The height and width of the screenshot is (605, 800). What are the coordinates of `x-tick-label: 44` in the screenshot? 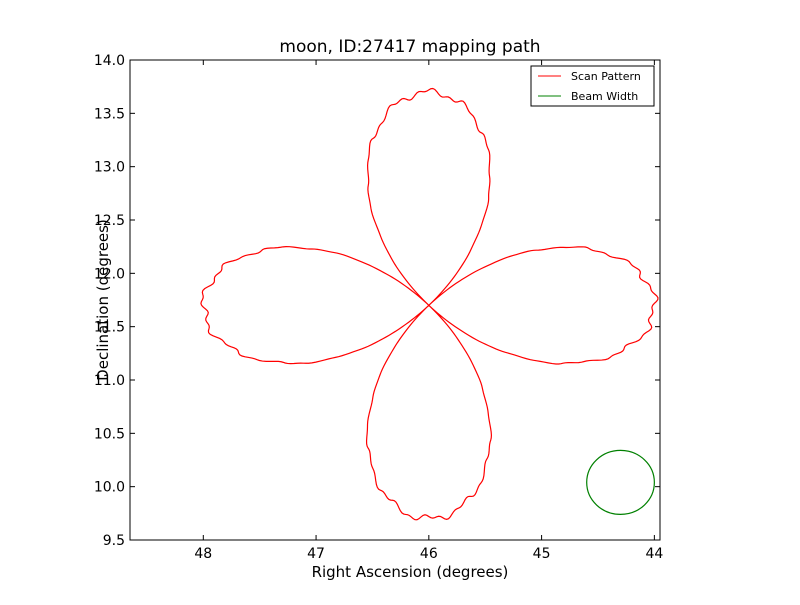 It's located at (654, 554).